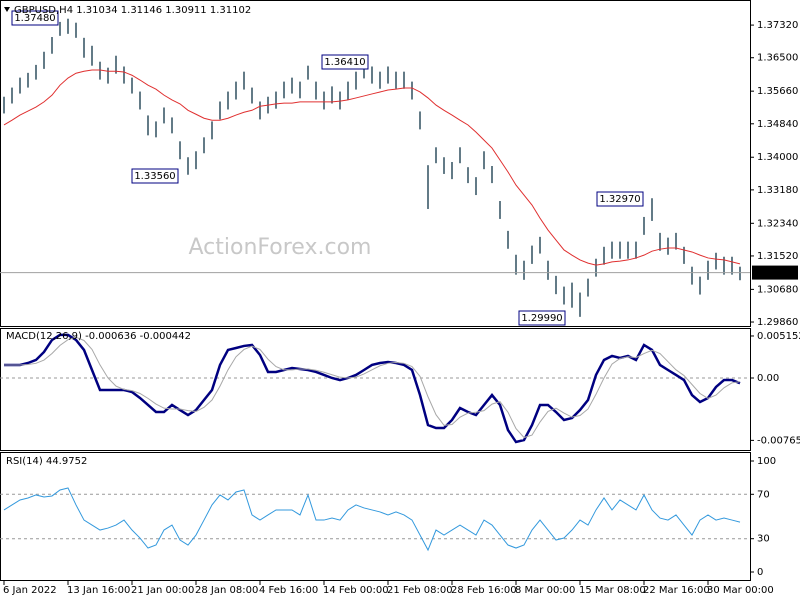 This screenshot has width=800, height=600. I want to click on y-tick-label: 1.32340, so click(777, 223).